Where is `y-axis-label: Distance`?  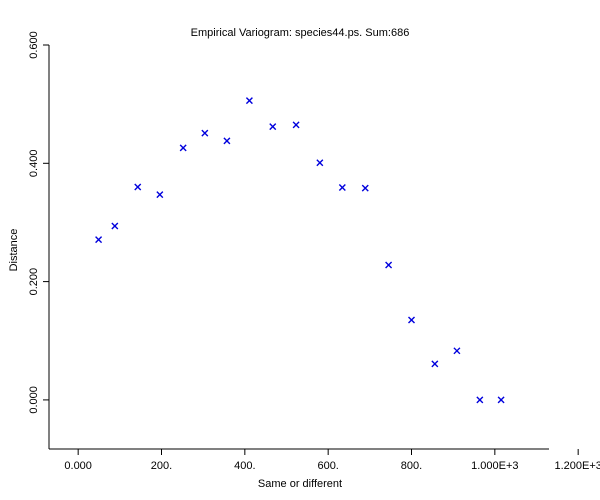
y-axis-label: Distance is located at coordinates (14, 250).